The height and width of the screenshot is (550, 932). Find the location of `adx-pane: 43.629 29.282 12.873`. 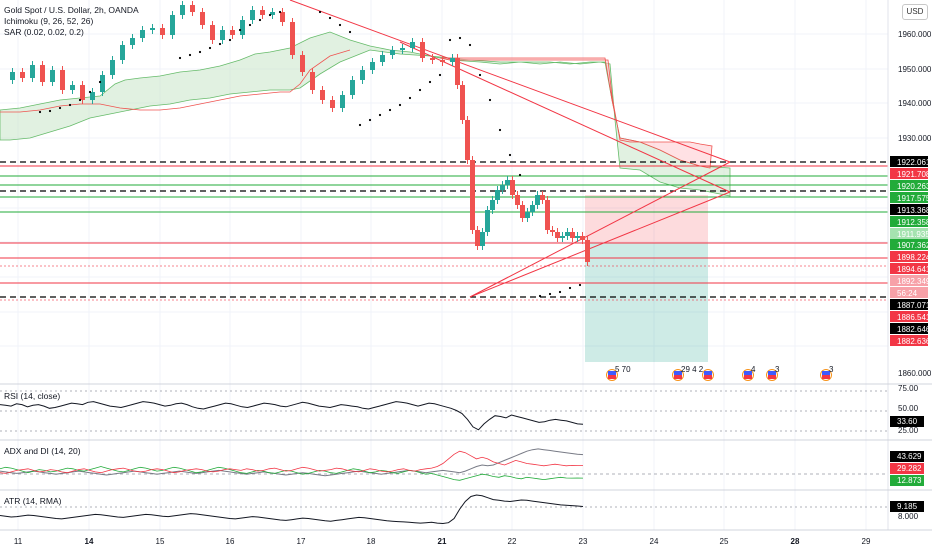

adx-pane: 43.629 29.282 12.873 is located at coordinates (462, 467).